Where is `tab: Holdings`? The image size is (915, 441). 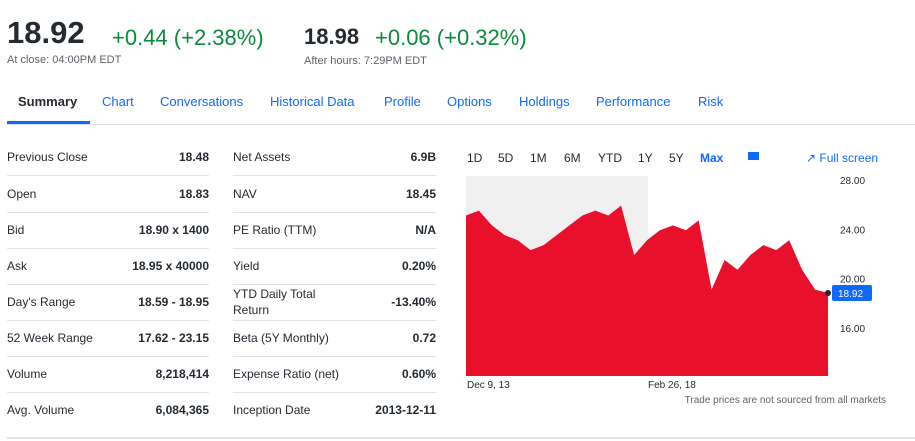
tab: Holdings is located at coordinates (544, 101).